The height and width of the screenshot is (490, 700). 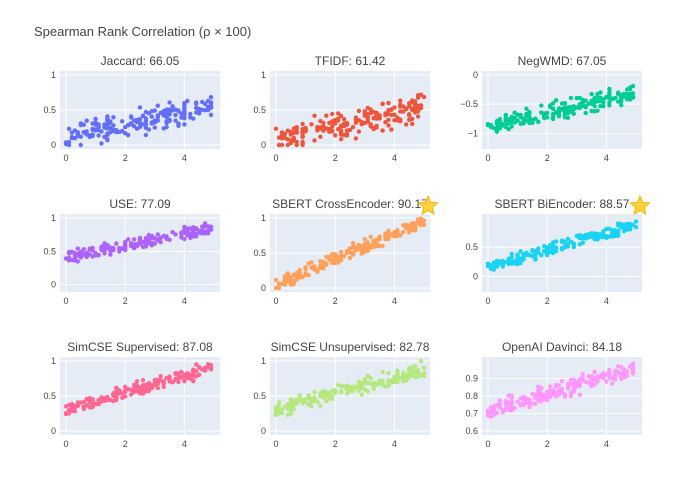 I want to click on subplot: SimCSE Supervised: 87.08 0 2 4 0 0.5 1, so click(x=131, y=394).